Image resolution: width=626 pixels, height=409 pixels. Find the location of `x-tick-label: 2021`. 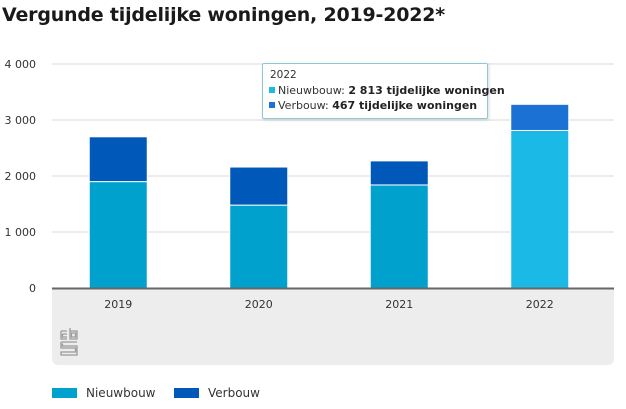

x-tick-label: 2021 is located at coordinates (399, 304).